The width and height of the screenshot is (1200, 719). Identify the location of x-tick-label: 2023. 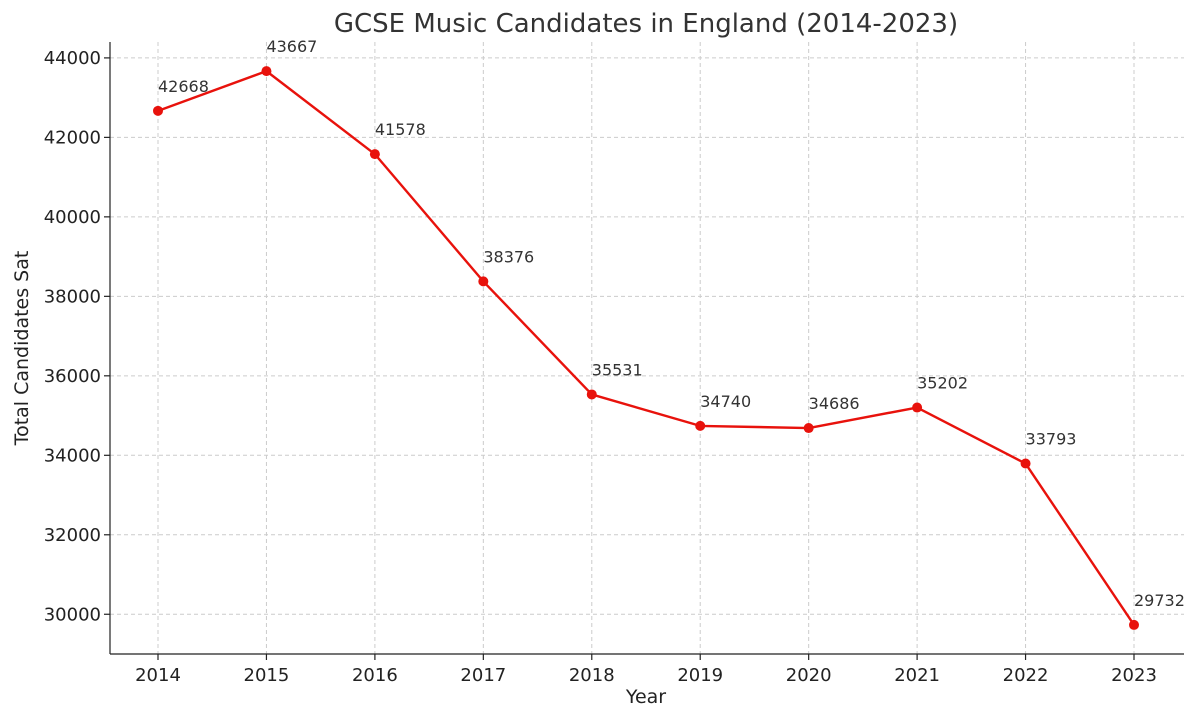
(1134, 675).